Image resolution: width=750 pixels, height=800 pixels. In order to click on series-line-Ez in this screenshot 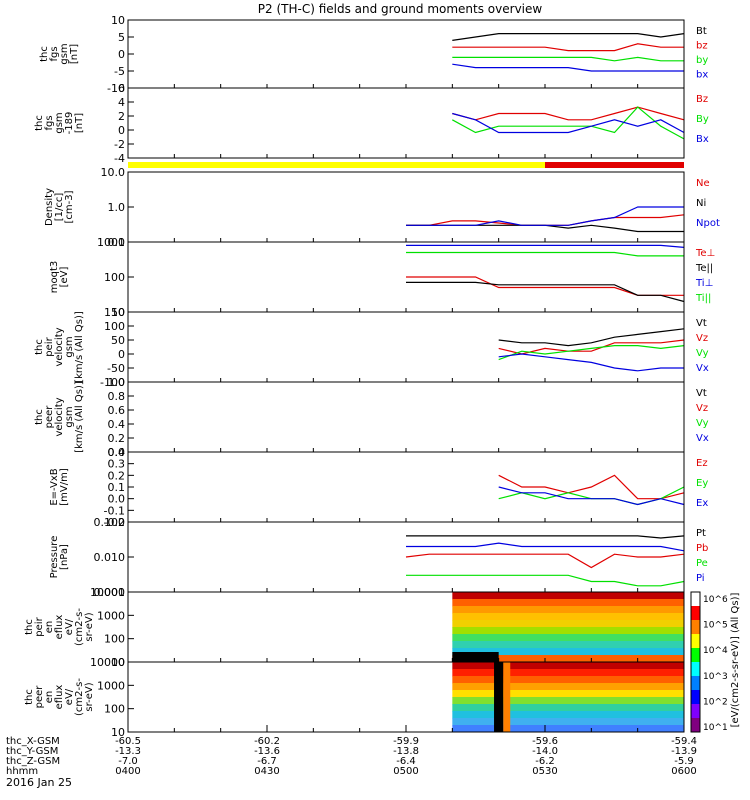, I will do `click(591, 487)`.